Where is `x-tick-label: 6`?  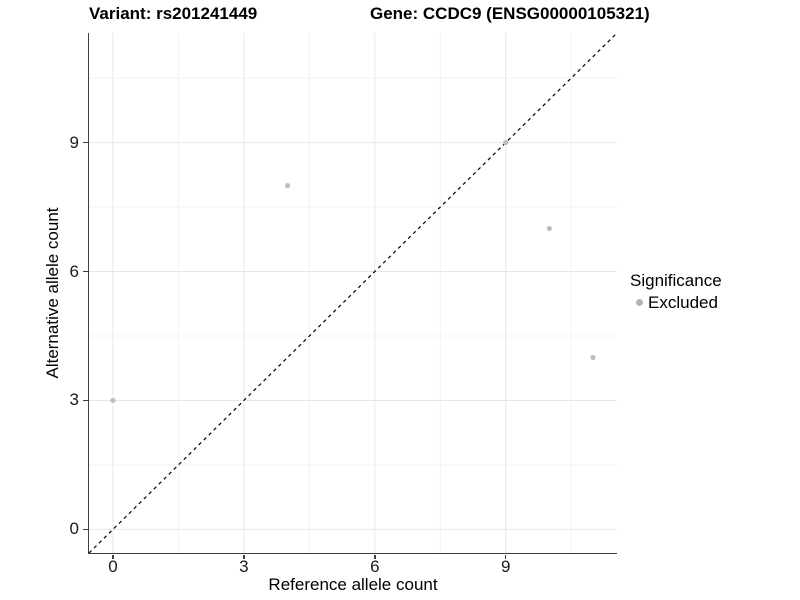 x-tick-label: 6 is located at coordinates (375, 566).